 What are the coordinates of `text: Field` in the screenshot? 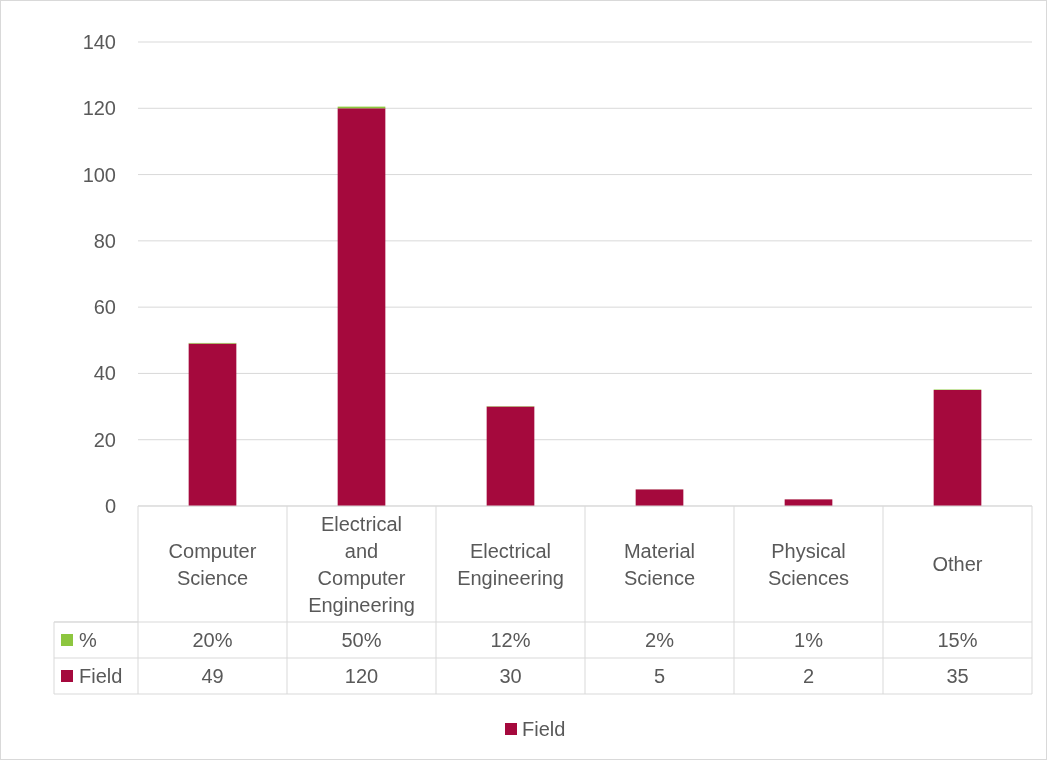 It's located at (544, 729).